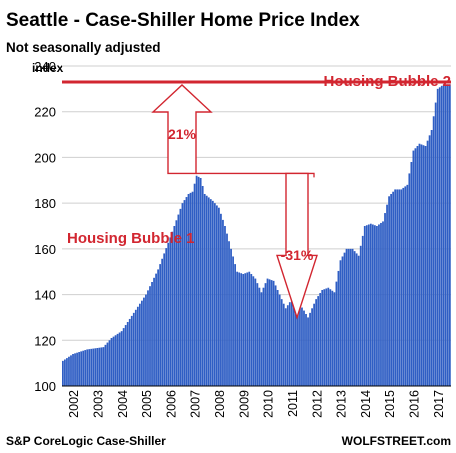 The width and height of the screenshot is (456, 453). Describe the element at coordinates (45, 203) in the screenshot. I see `y-tick-label: 180` at that location.